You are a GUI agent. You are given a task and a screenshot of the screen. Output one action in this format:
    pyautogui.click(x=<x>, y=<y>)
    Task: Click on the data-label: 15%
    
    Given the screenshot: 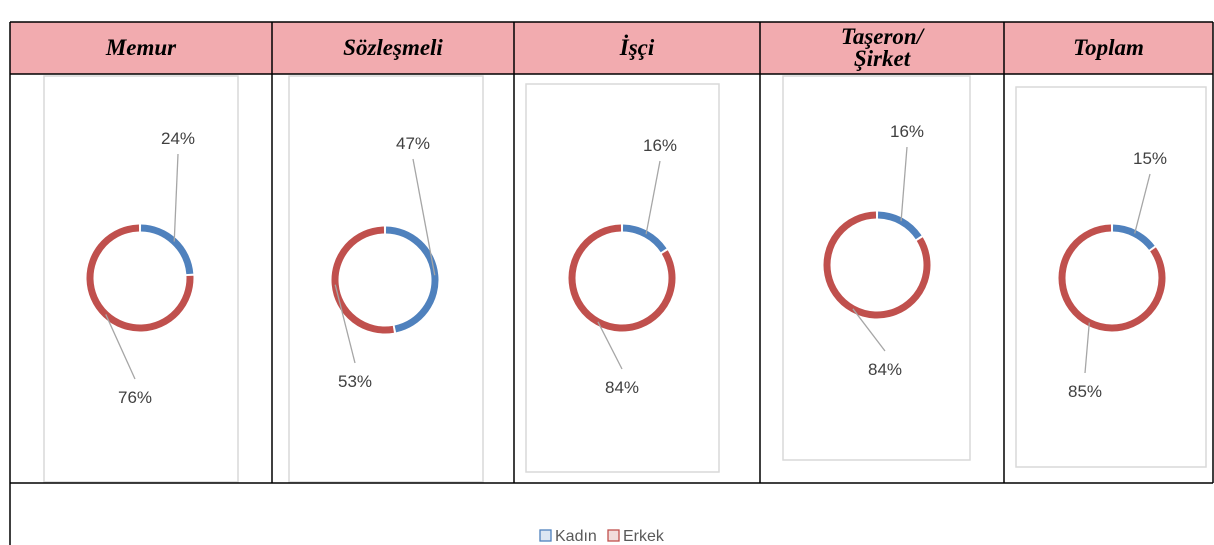 What is the action you would take?
    pyautogui.click(x=1150, y=158)
    